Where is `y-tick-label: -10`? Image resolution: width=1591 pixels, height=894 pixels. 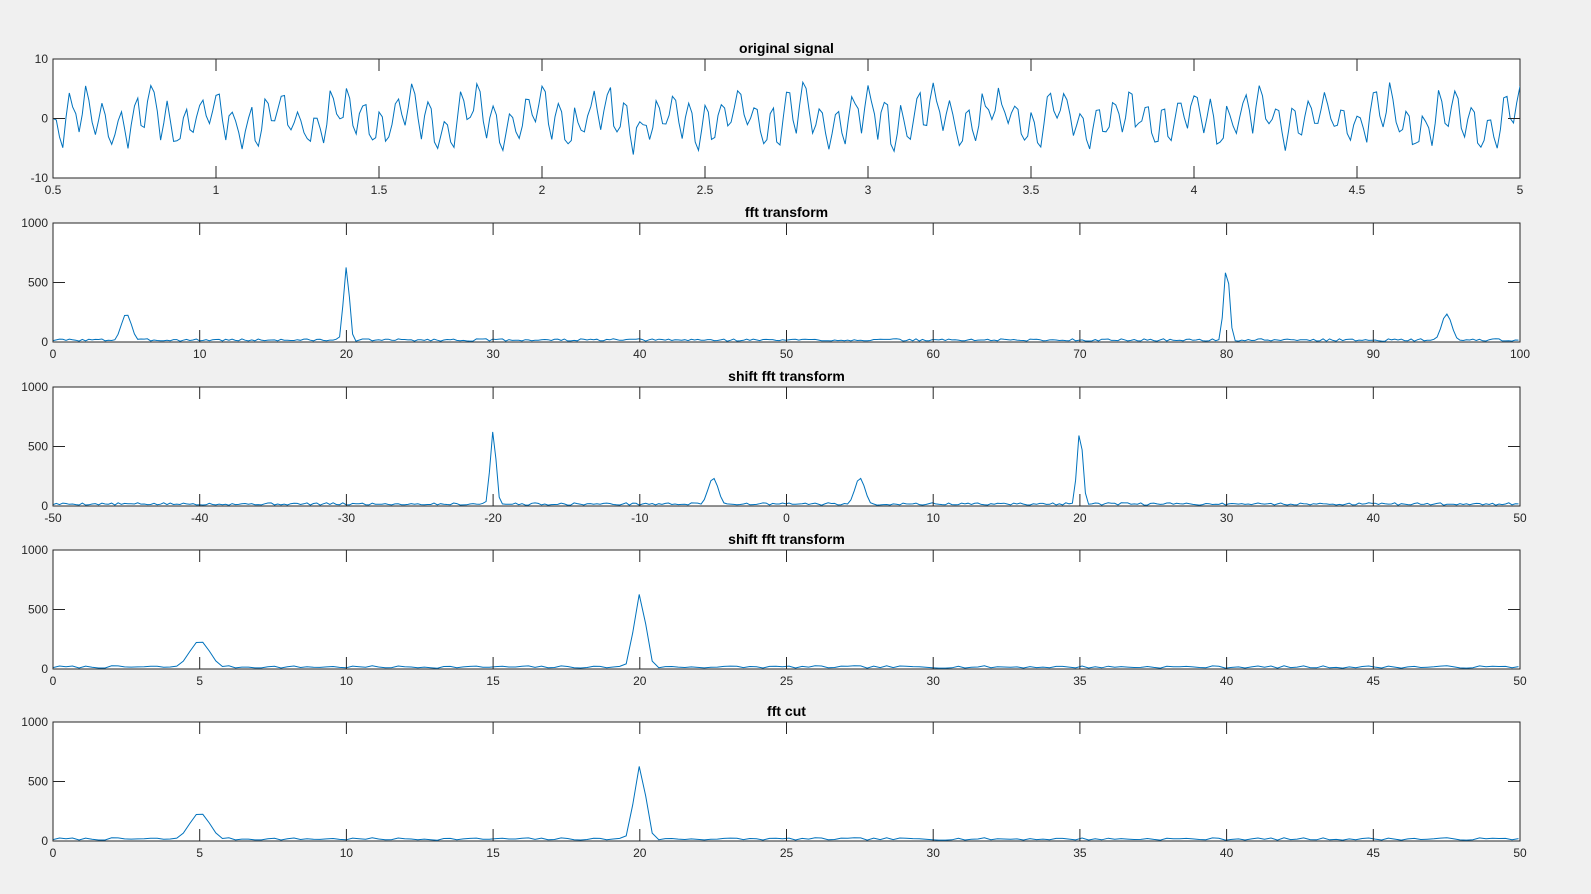 y-tick-label: -10 is located at coordinates (40, 178).